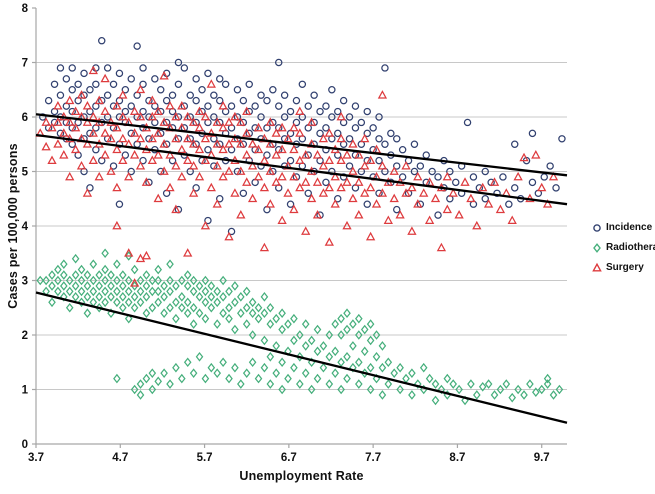 Image resolution: width=655 pixels, height=494 pixels. I want to click on y-tick-label: 2, so click(25, 336).